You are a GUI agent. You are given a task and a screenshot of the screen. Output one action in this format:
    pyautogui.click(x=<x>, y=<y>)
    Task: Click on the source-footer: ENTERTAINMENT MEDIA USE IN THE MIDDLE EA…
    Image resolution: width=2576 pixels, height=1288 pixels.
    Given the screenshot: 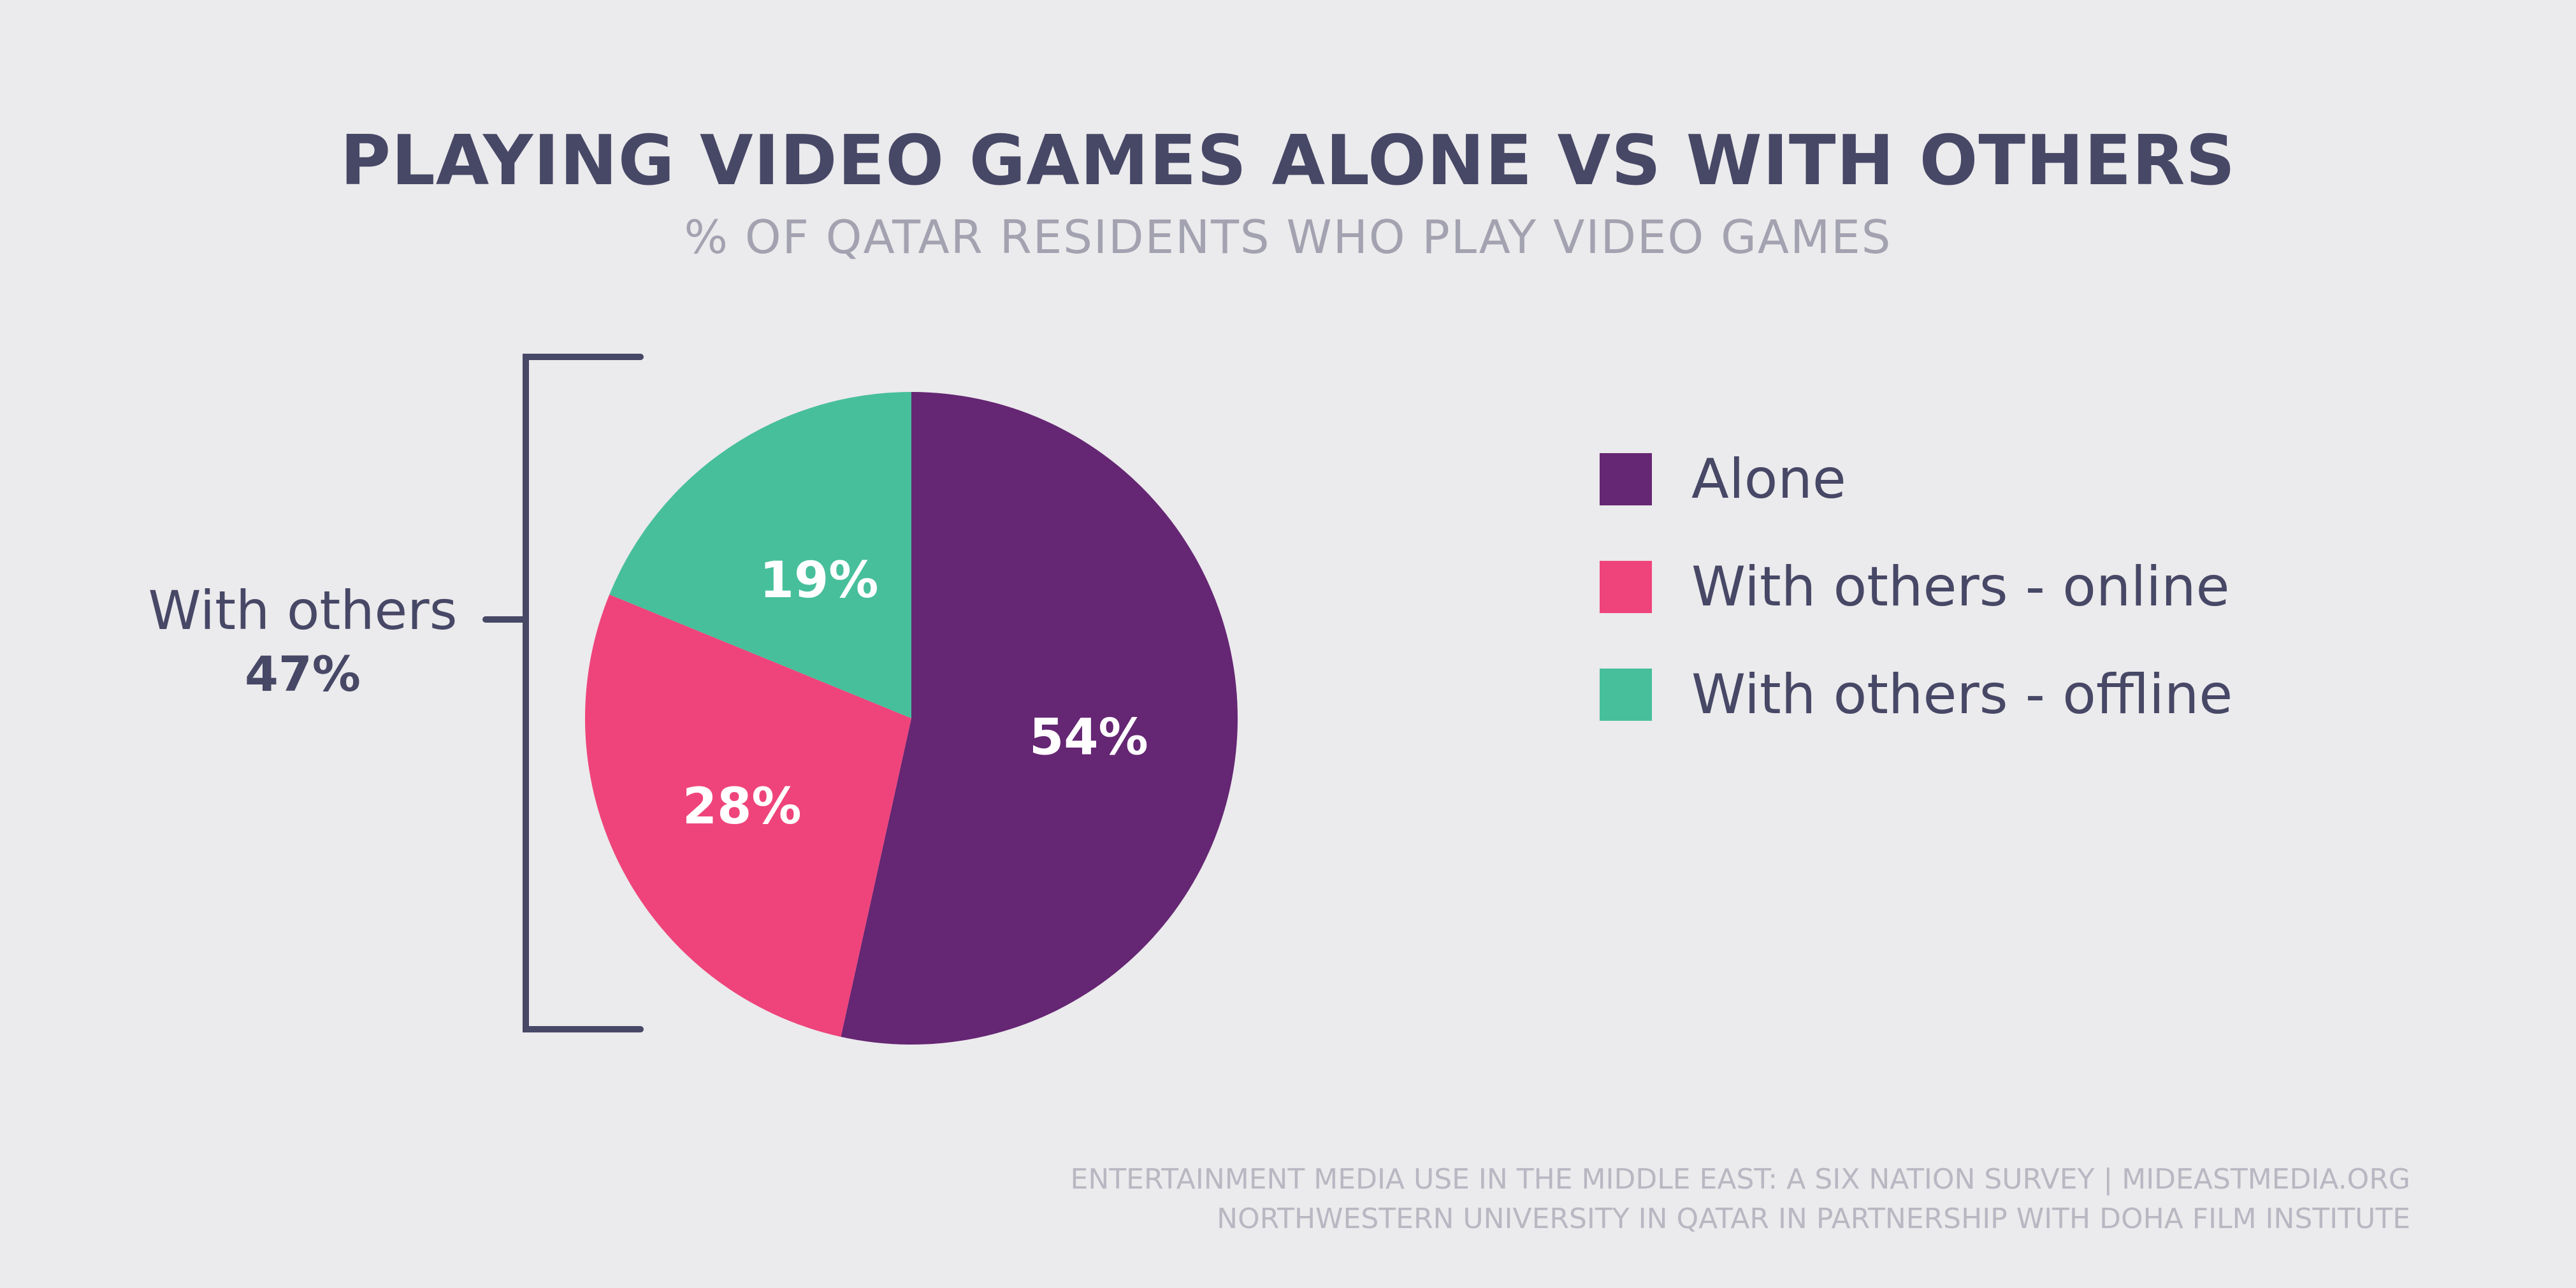 What is the action you would take?
    pyautogui.click(x=1740, y=1199)
    